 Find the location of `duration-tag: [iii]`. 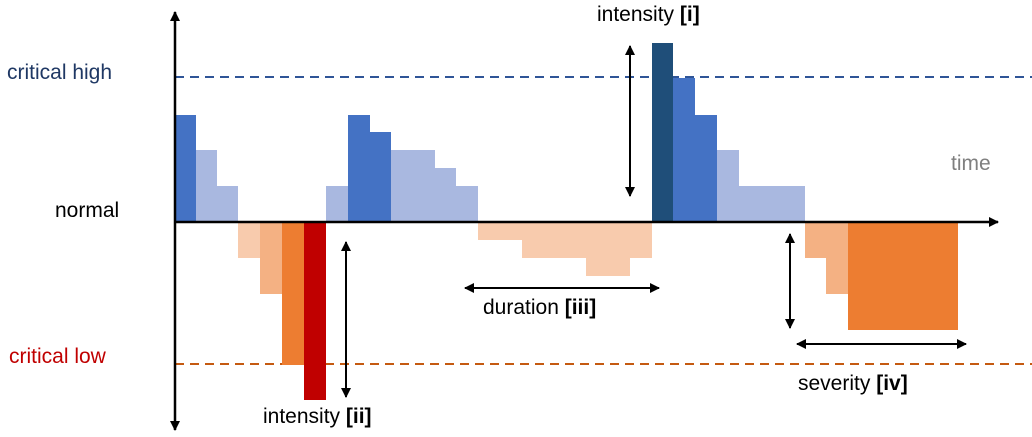

duration-tag: [iii] is located at coordinates (580, 307).